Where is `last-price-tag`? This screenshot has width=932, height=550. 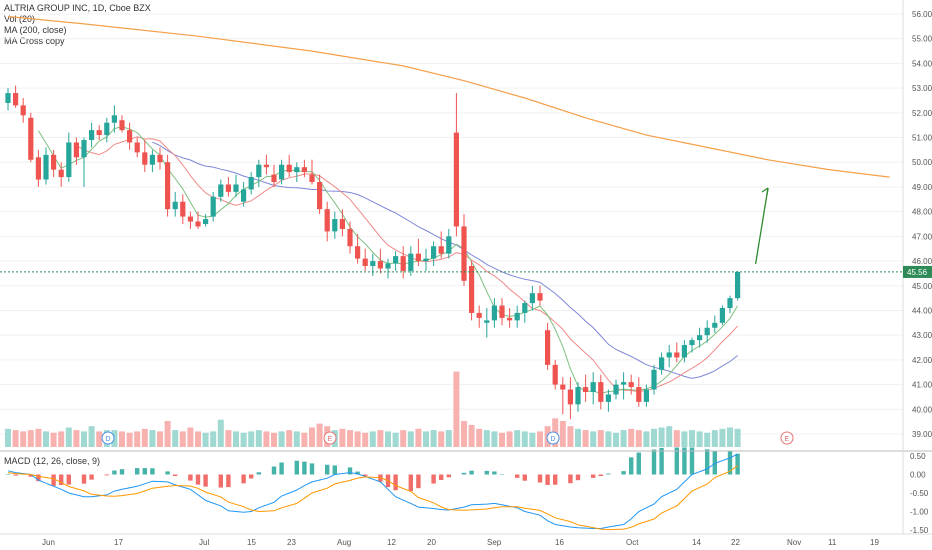
last-price-tag is located at coordinates (917, 271).